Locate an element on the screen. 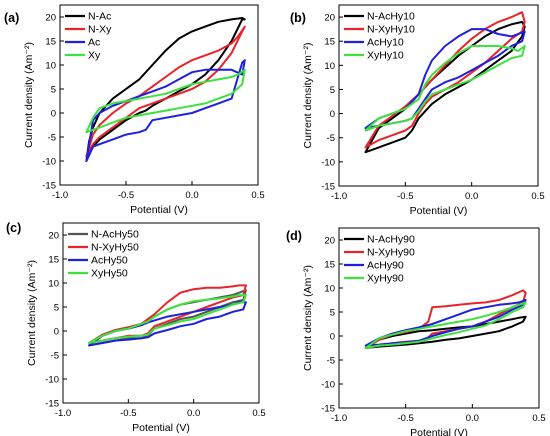 The width and height of the screenshot is (550, 436). legend-label: N-XyHy10 is located at coordinates (391, 30).